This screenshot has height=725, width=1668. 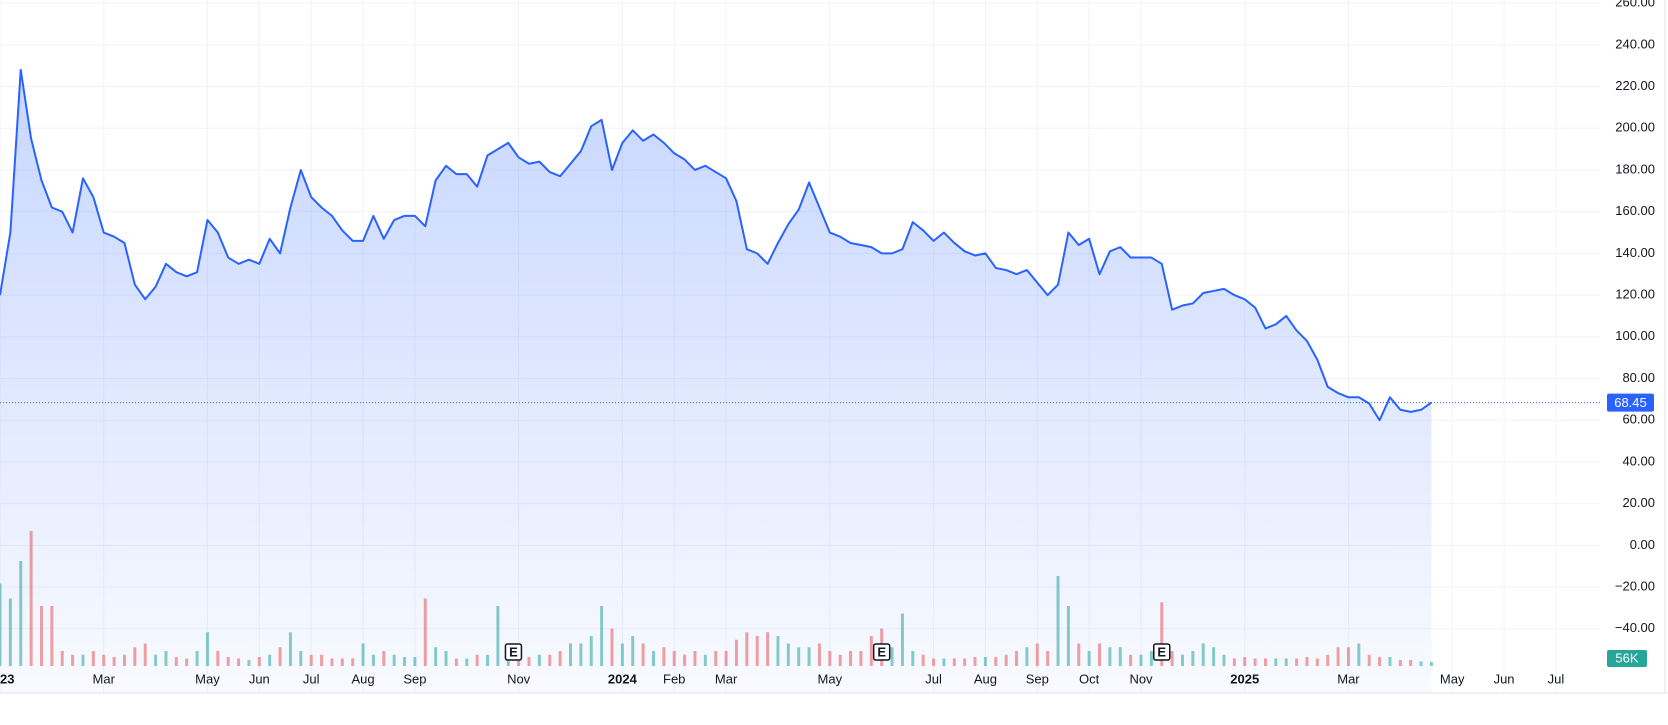 I want to click on y-tick-label: 240.00, so click(x=1635, y=43).